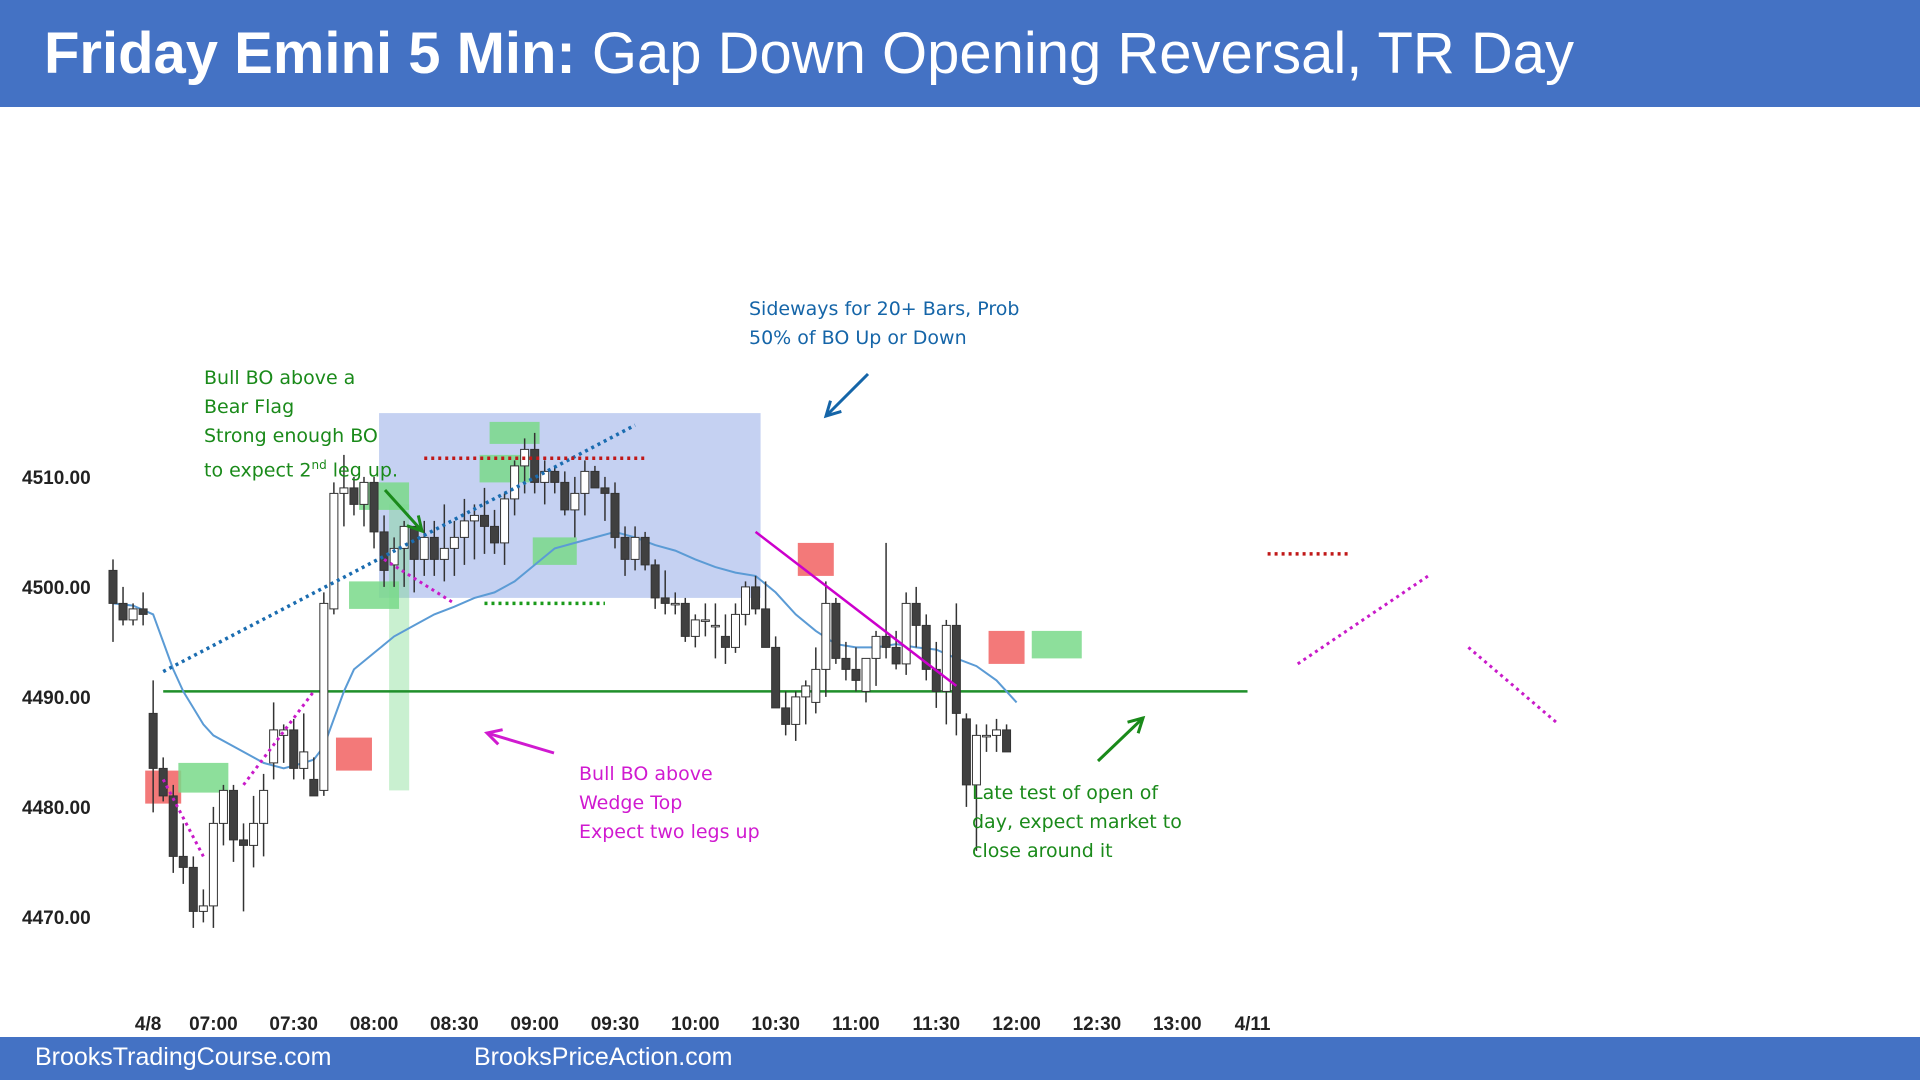 The height and width of the screenshot is (1080, 1920). Describe the element at coordinates (56, 698) in the screenshot. I see `y-tick-label: 4490.00` at that location.